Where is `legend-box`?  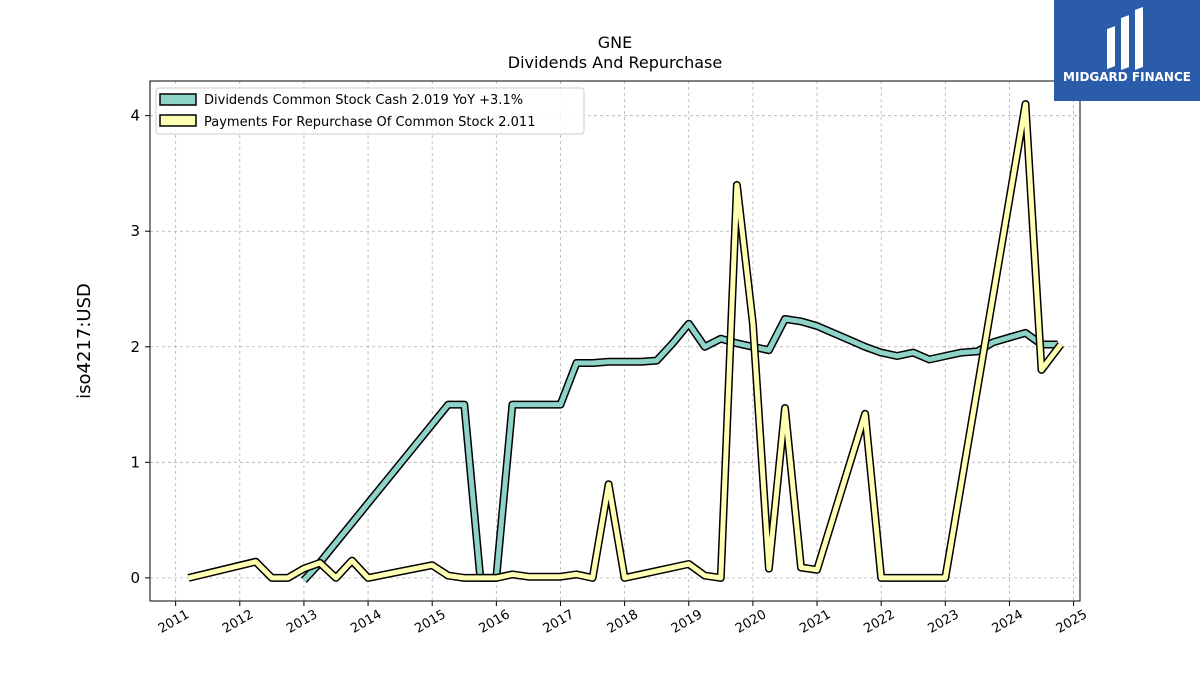 legend-box is located at coordinates (370, 111).